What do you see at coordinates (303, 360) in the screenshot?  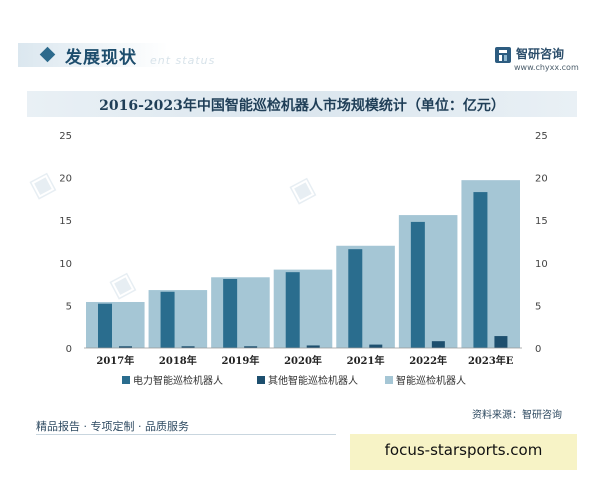 I see `x-tick-label: 2020年` at bounding box center [303, 360].